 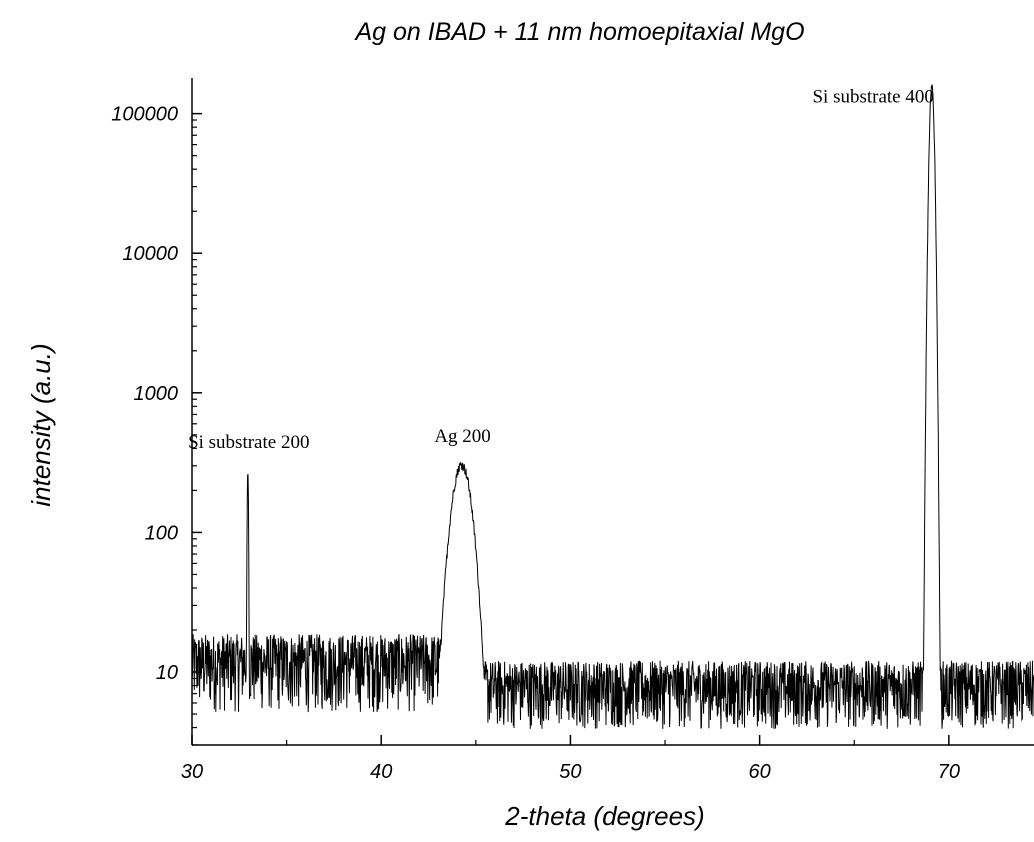 I want to click on x-tick-label: 70, so click(x=949, y=772).